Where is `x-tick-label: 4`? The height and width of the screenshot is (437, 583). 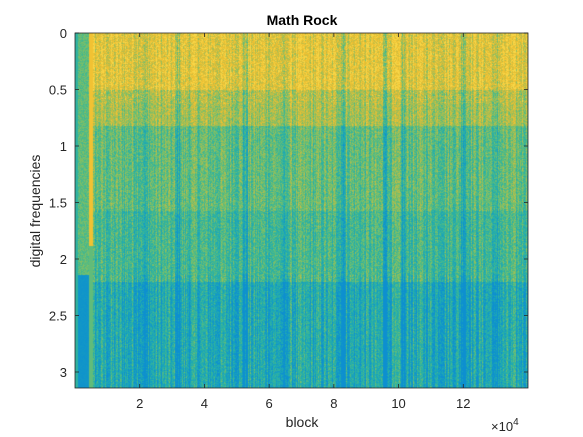
x-tick-label: 4 is located at coordinates (204, 403).